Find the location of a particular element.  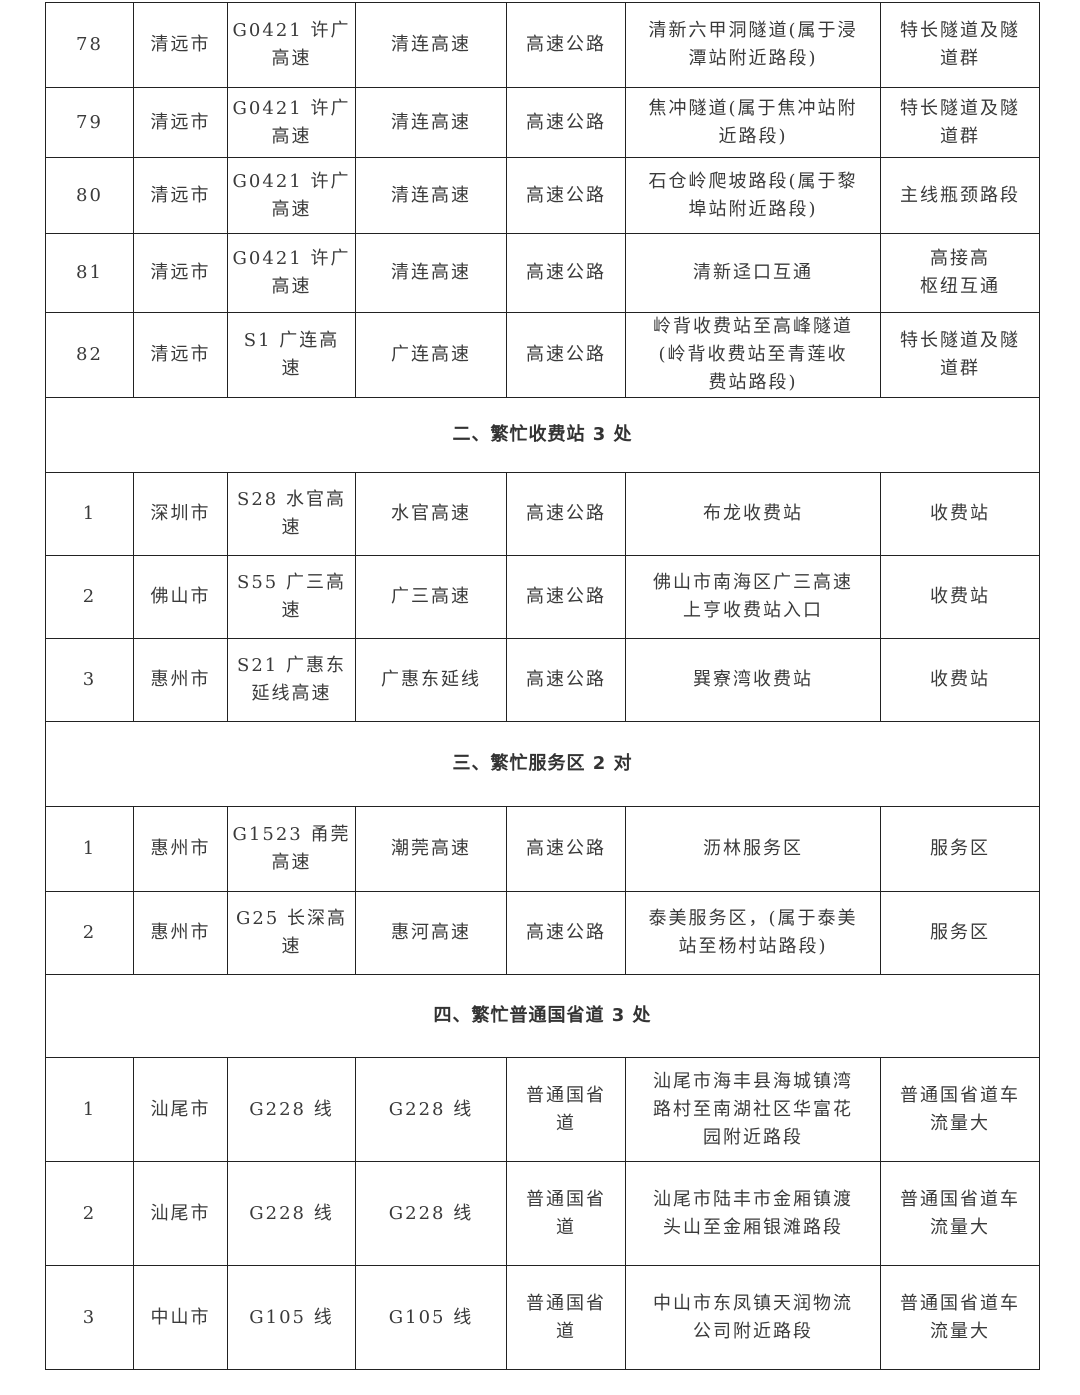

cell-city: 中山市 is located at coordinates (180, 1317).